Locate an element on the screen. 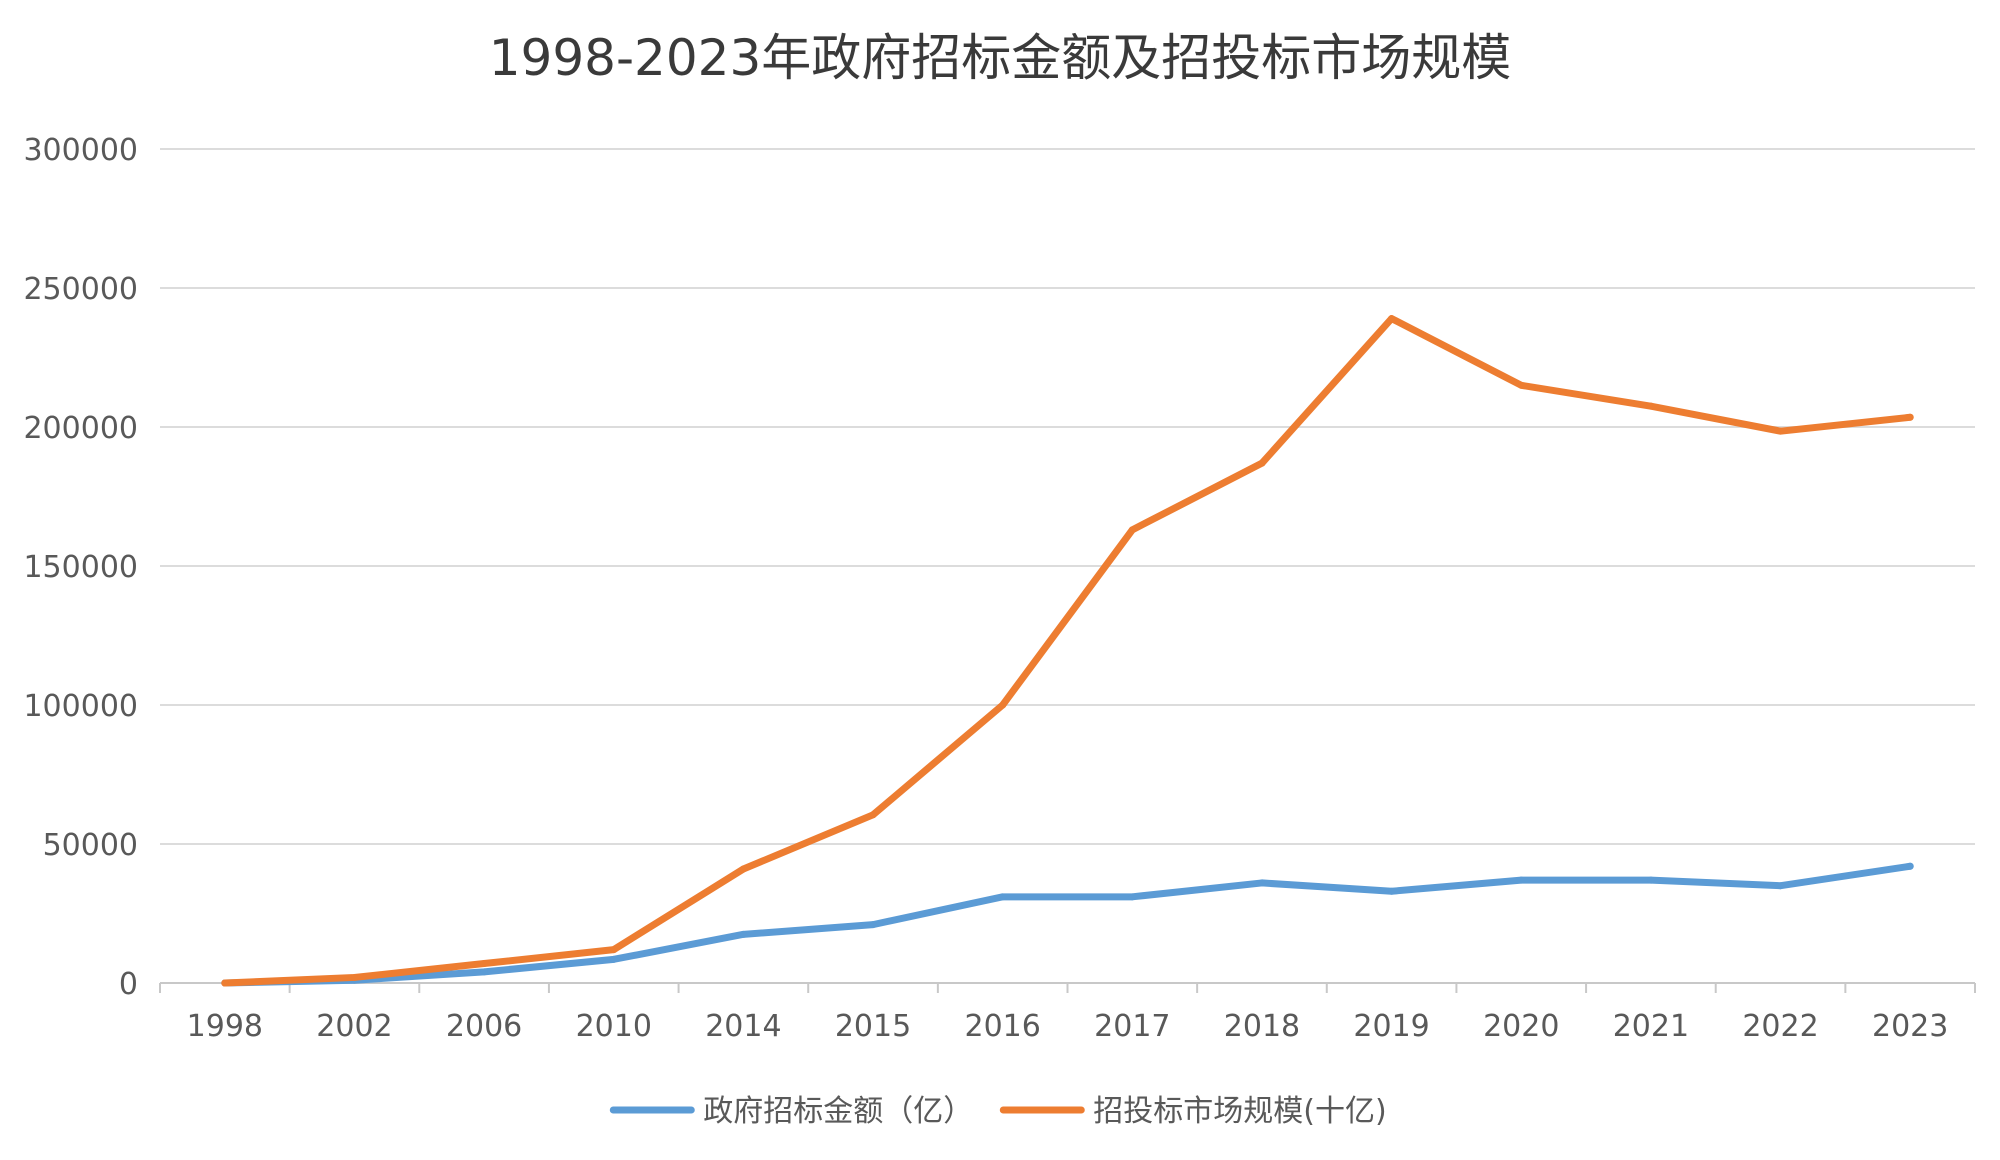  y-tick-label: 150000 is located at coordinates (80, 567).